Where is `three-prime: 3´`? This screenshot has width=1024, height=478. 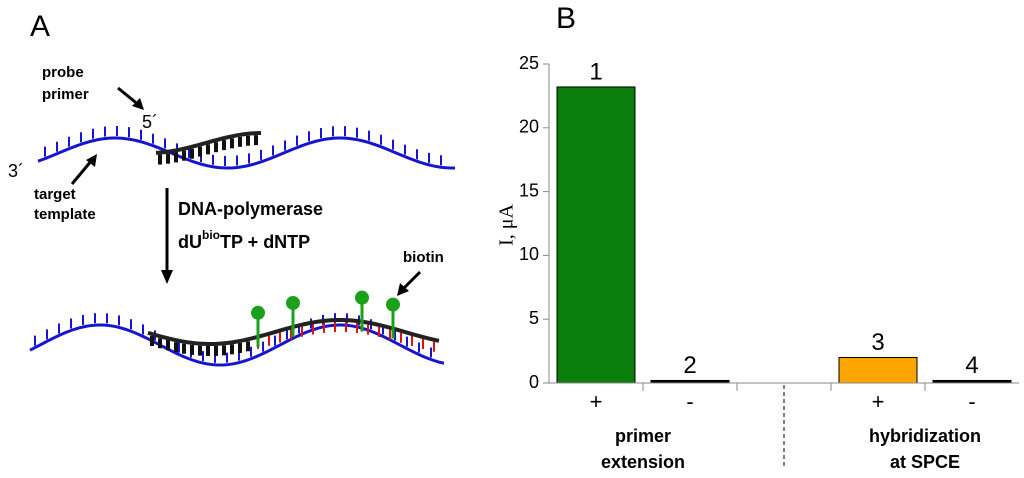
three-prime: 3´ is located at coordinates (16, 171).